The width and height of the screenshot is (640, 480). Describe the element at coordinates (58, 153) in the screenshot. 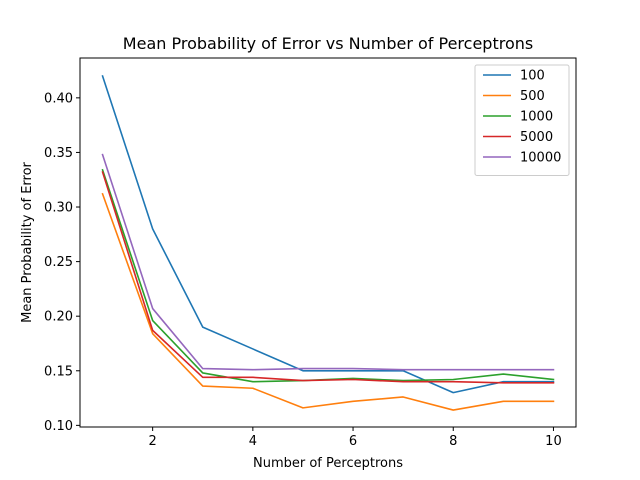

I see `y-tick-label: 0.35` at that location.